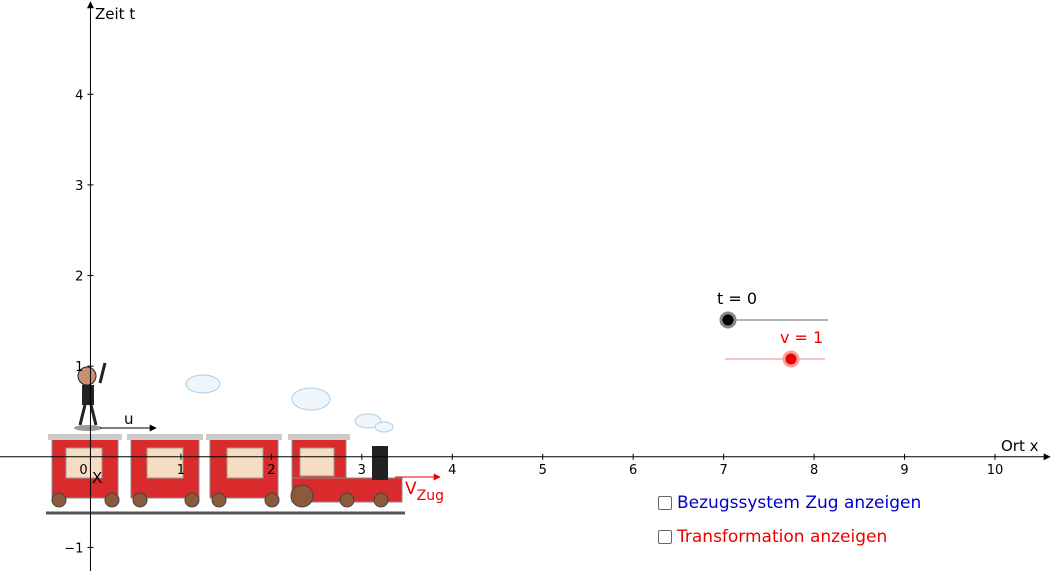  Describe the element at coordinates (772, 309) in the screenshot. I see `slider-t: t = 0` at that location.